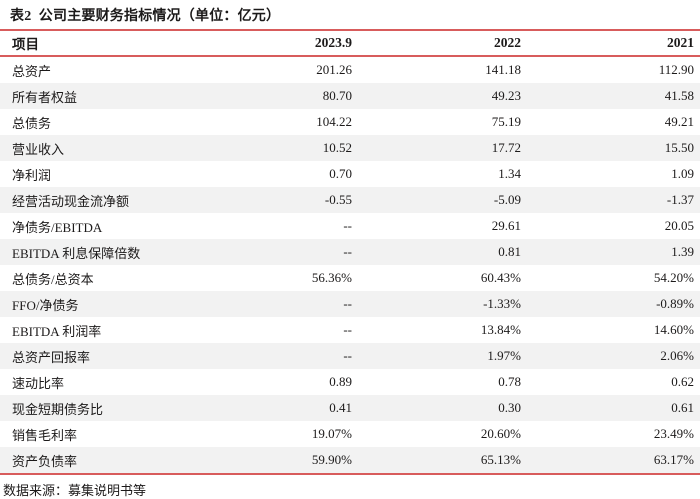 This screenshot has width=700, height=499. Describe the element at coordinates (289, 44) in the screenshot. I see `header-period-2023-9: 2023.9` at that location.